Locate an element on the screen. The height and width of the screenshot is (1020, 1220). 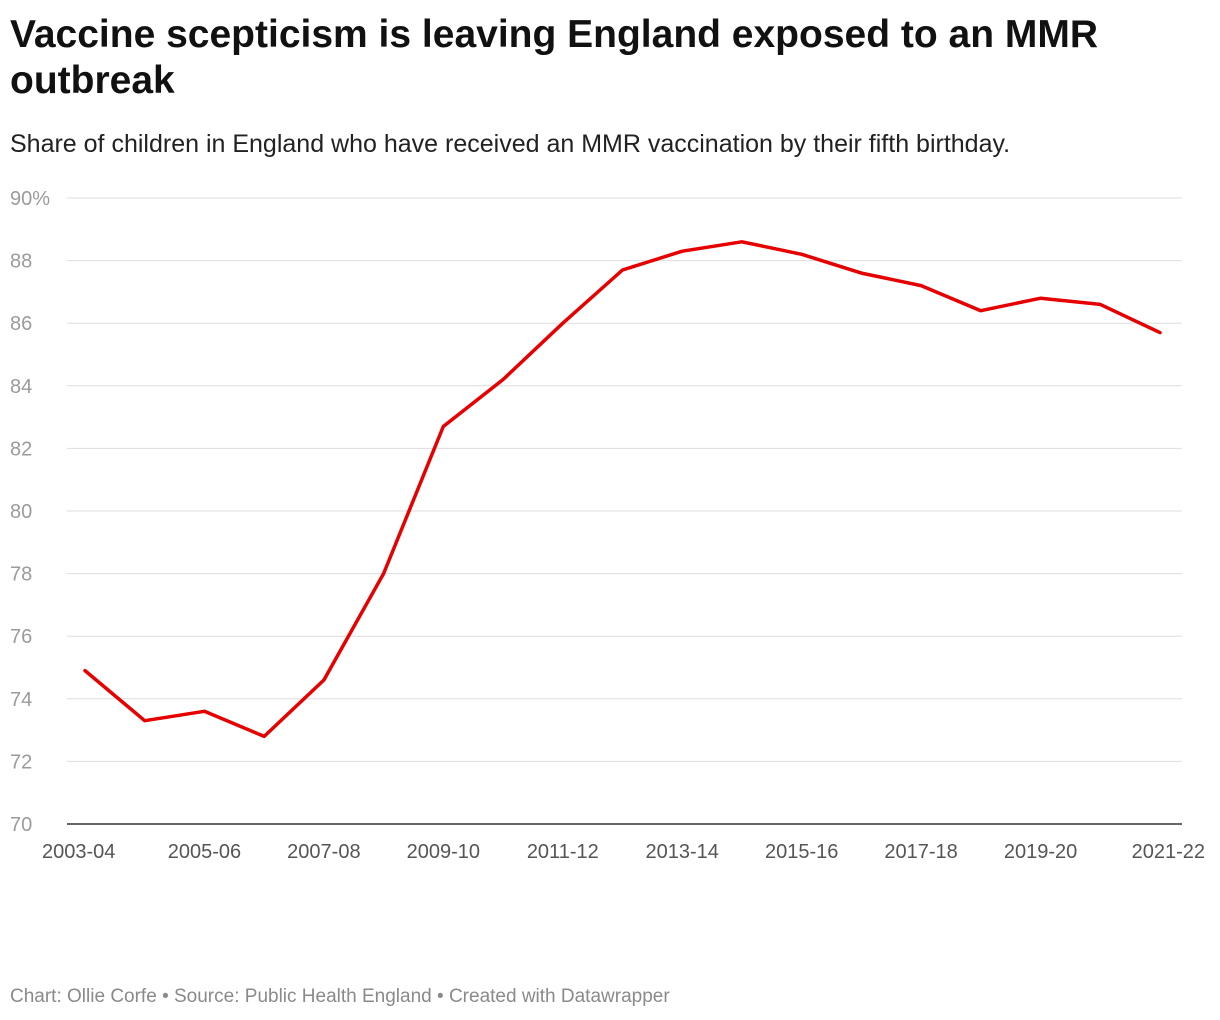
x-tick-label: 2019-20 is located at coordinates (1040, 852).